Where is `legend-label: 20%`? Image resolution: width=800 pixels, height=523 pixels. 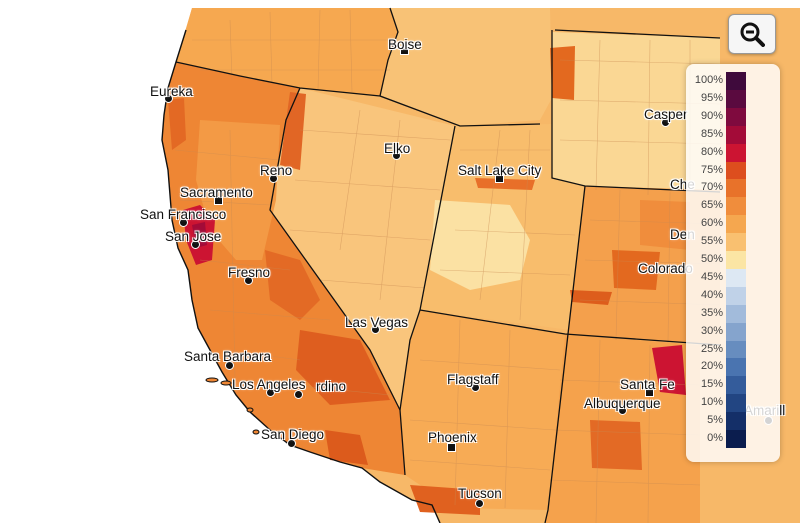 legend-label: 20% is located at coordinates (711, 366).